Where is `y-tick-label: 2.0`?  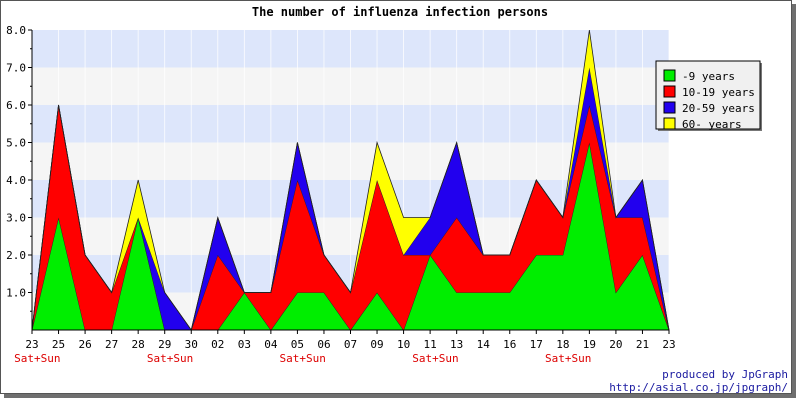
y-tick-label: 2.0 is located at coordinates (16, 255).